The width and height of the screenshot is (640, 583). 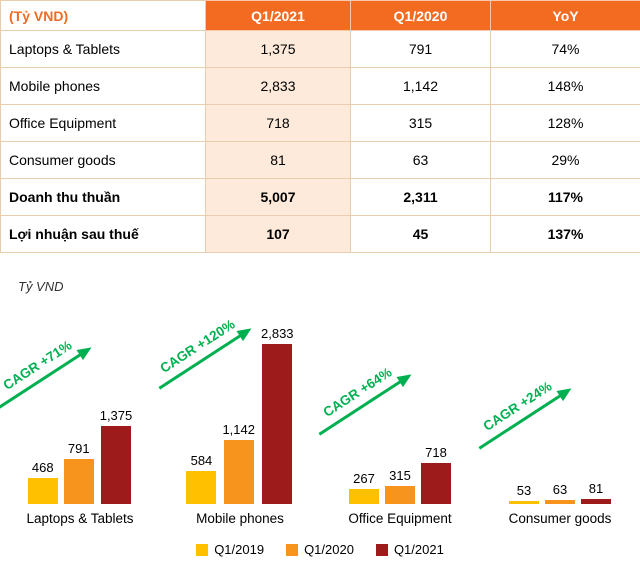 What do you see at coordinates (201, 460) in the screenshot?
I see `bar-value-label: 584` at bounding box center [201, 460].